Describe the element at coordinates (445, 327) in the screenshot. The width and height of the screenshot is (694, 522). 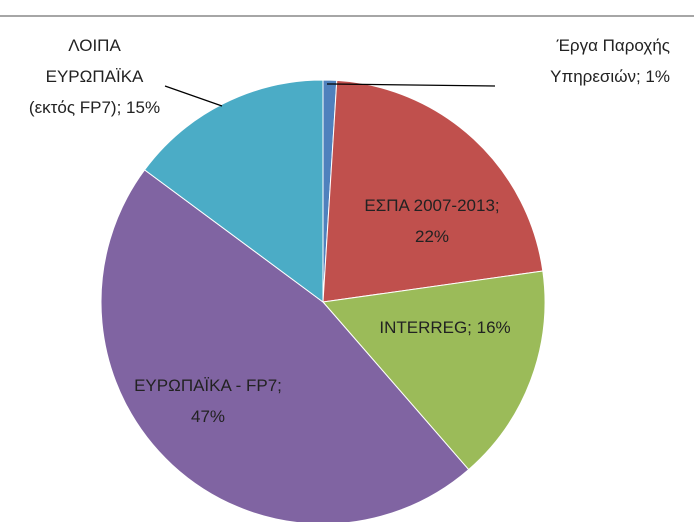
I see `data-label: INTERREG; 16%` at that location.